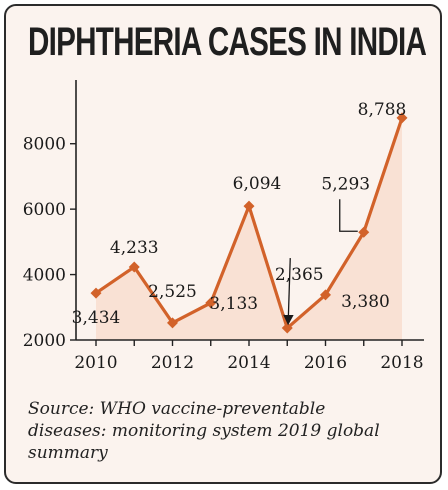 This screenshot has height=490, width=448. Describe the element at coordinates (299, 275) in the screenshot. I see `data-label: 2,365` at that location.